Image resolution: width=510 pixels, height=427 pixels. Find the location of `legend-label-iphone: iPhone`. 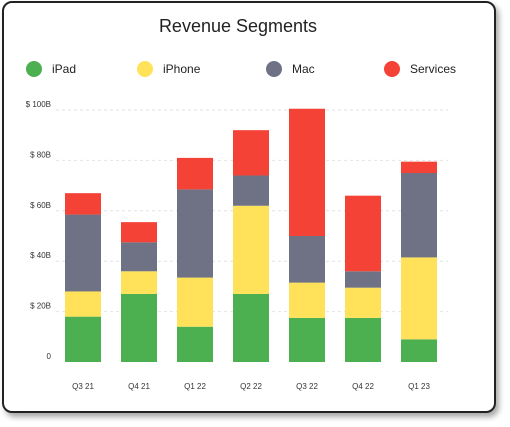

legend-label-iphone: iPhone is located at coordinates (182, 69).